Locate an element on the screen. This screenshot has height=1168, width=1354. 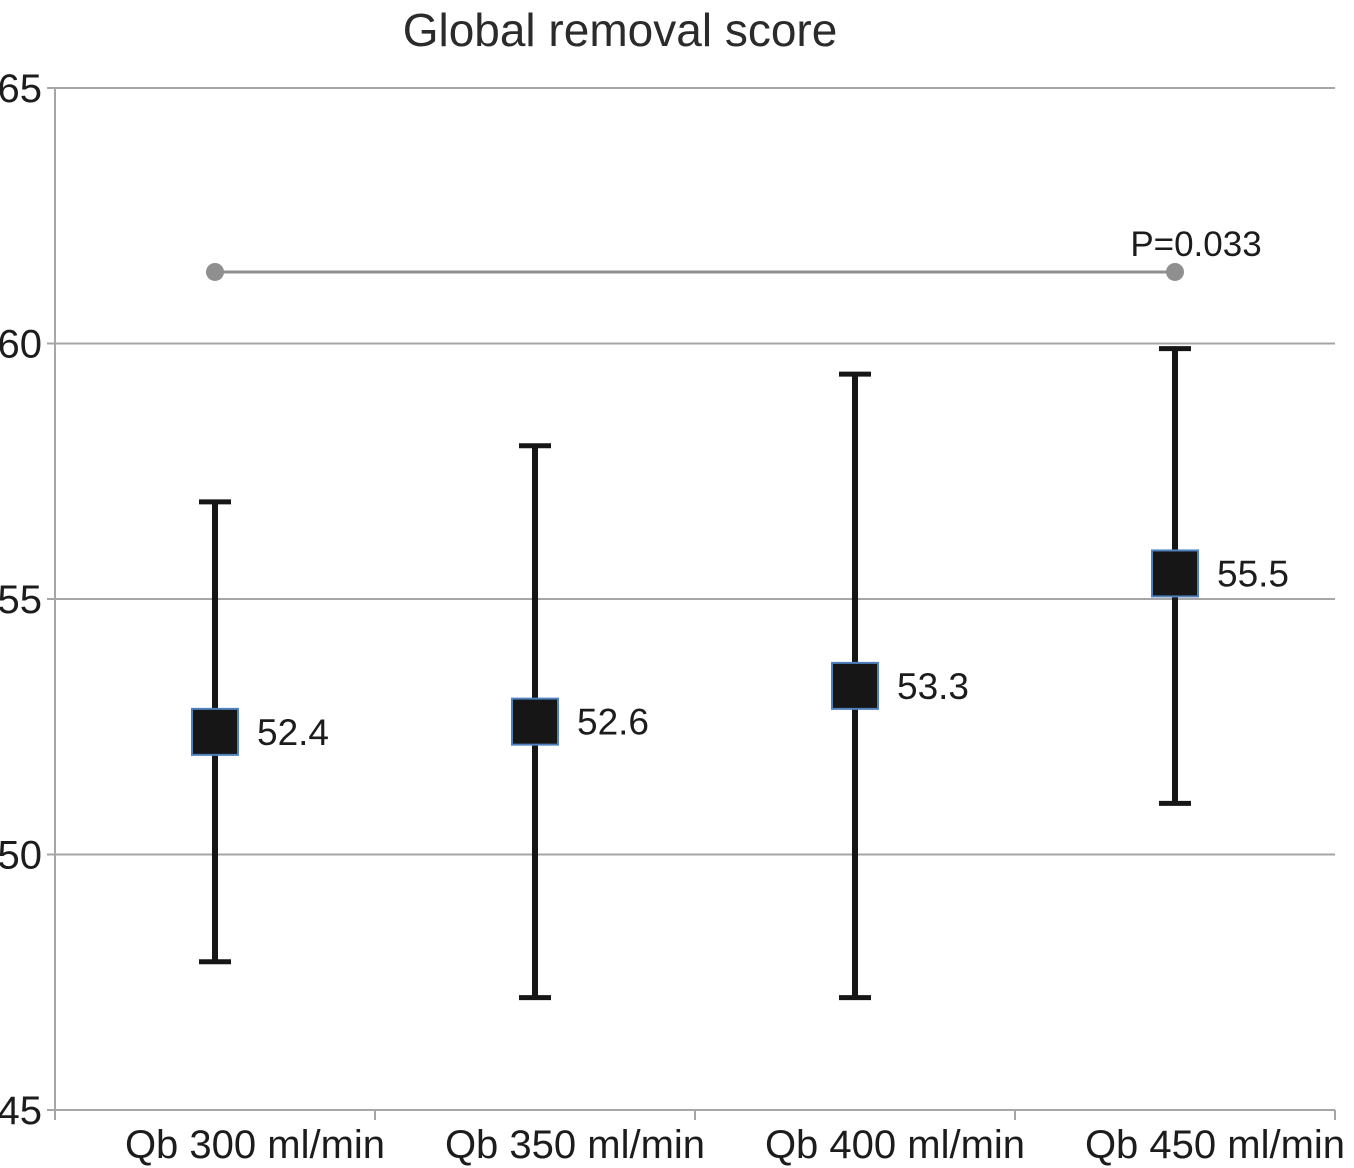
y-axis-tick-label: 45 is located at coordinates (21, 1111).